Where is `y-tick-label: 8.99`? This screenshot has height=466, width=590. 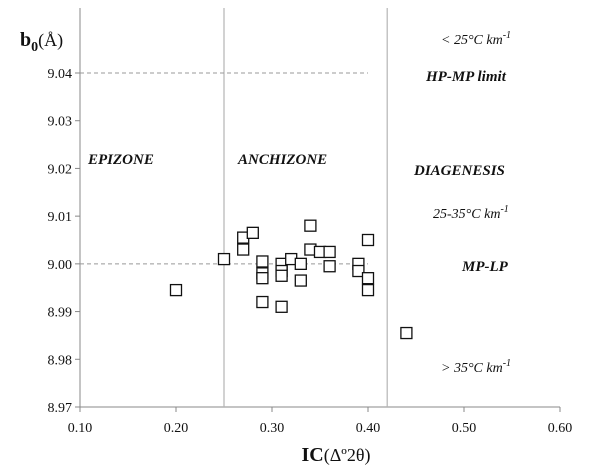
y-tick-label: 8.99 is located at coordinates (60, 313).